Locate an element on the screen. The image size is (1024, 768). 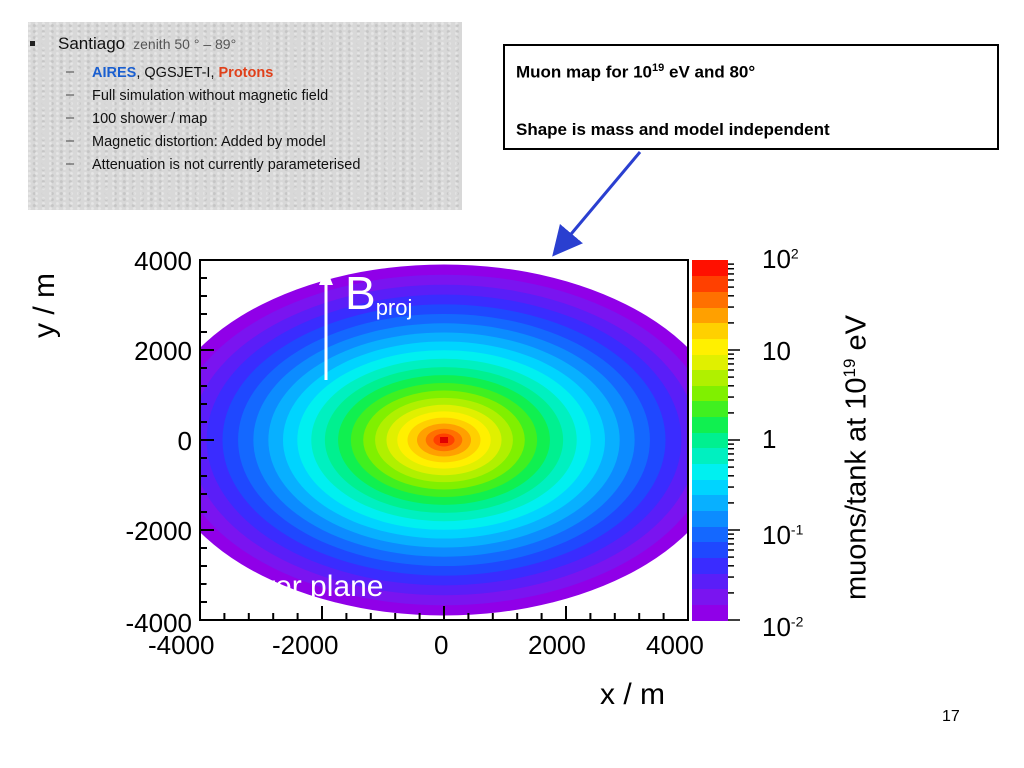
colorbar is located at coordinates (710, 440).